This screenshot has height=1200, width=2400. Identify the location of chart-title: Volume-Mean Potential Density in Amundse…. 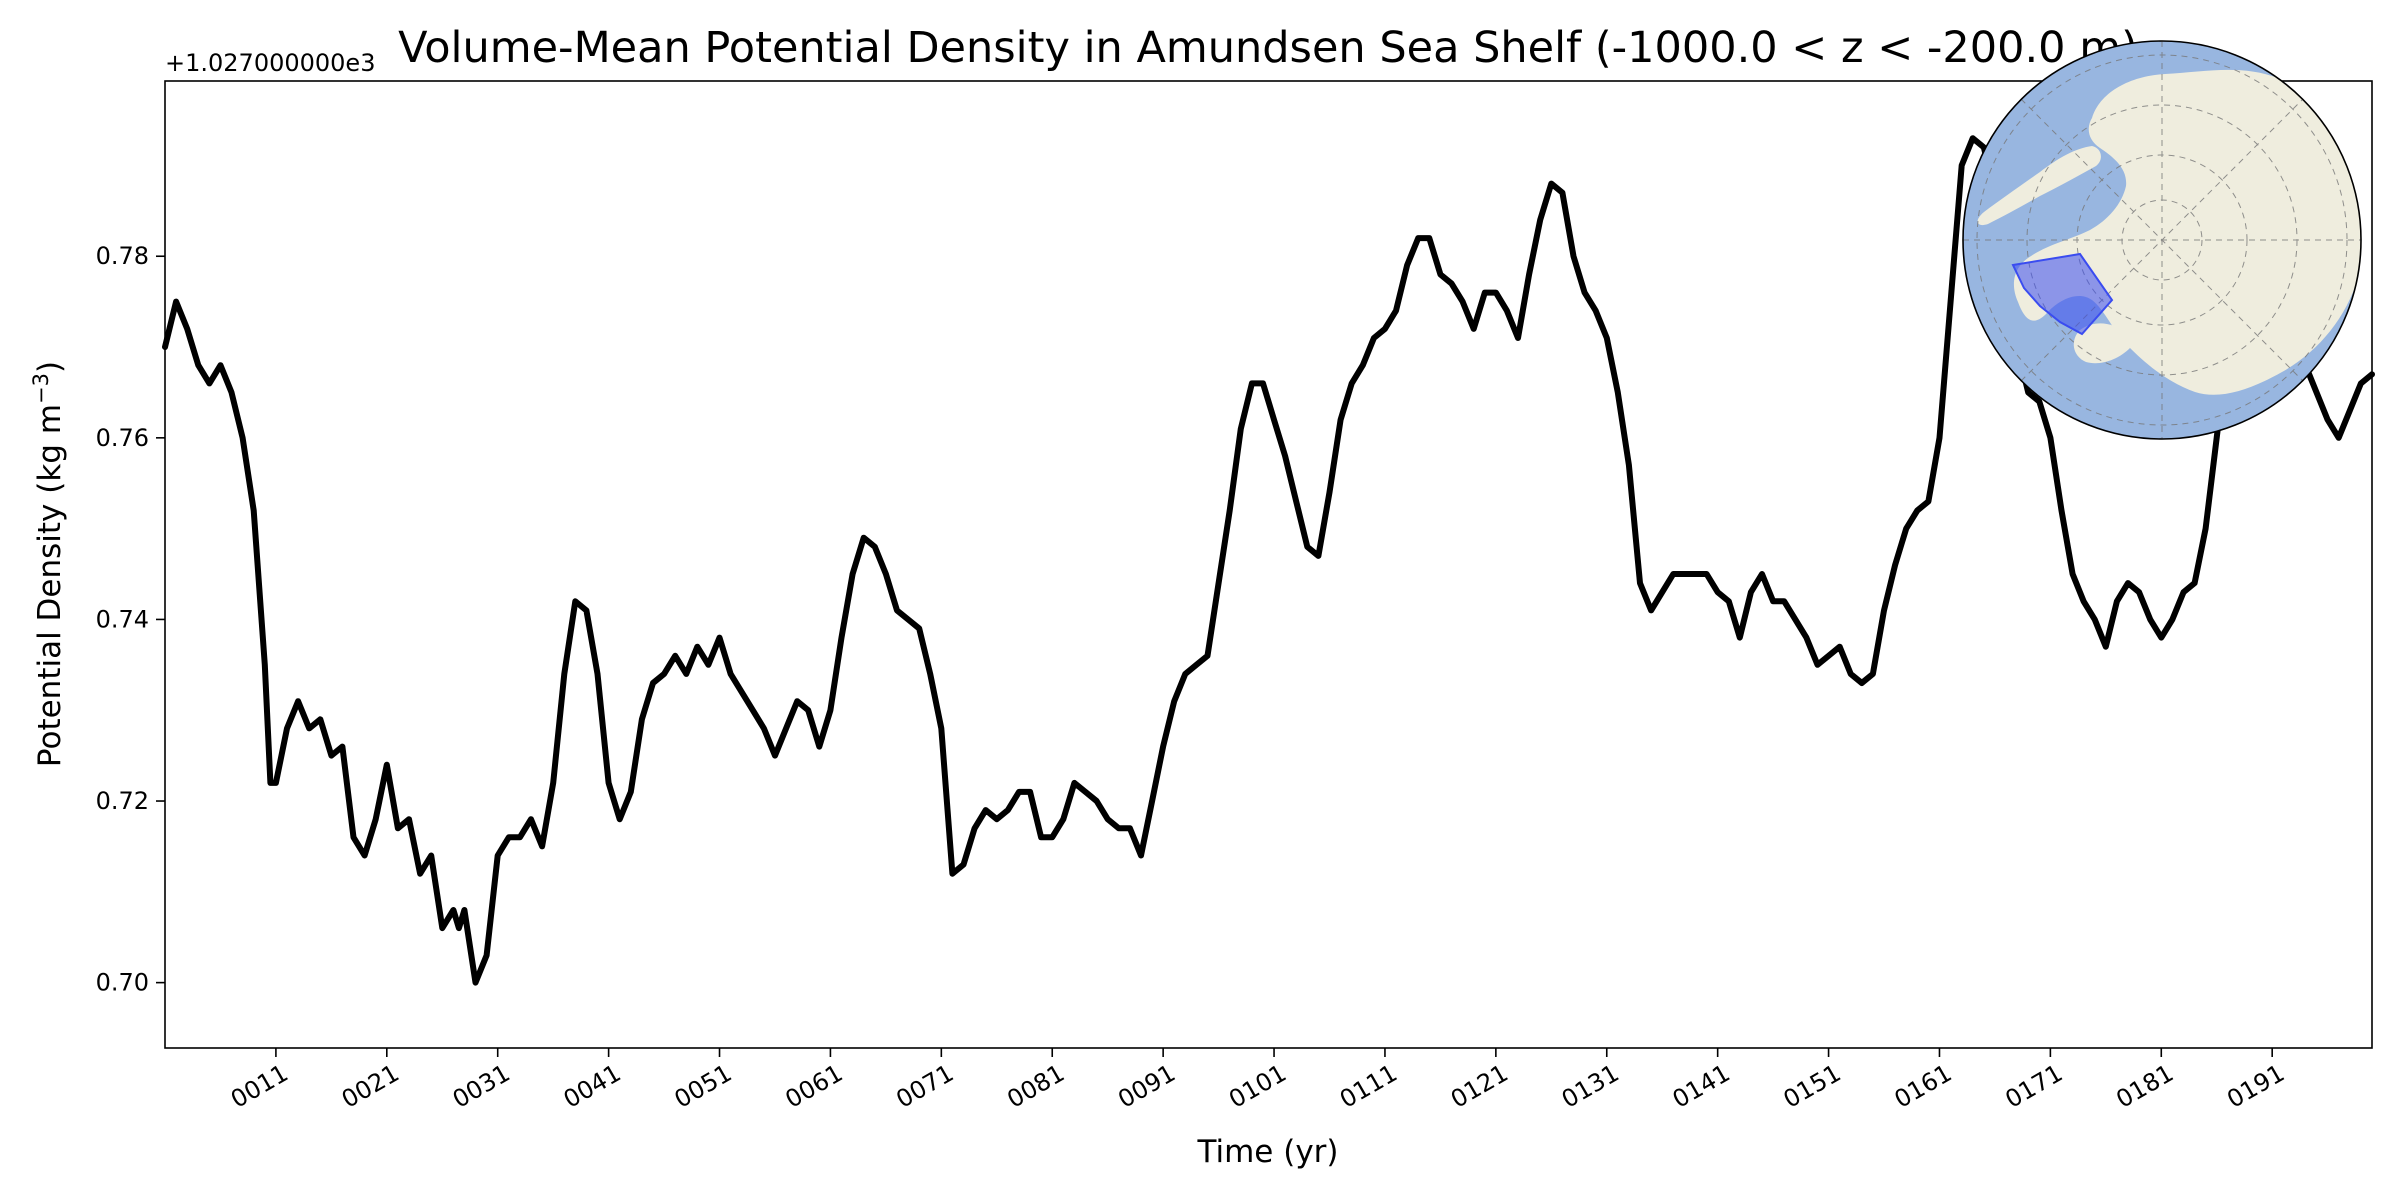
(1268, 48).